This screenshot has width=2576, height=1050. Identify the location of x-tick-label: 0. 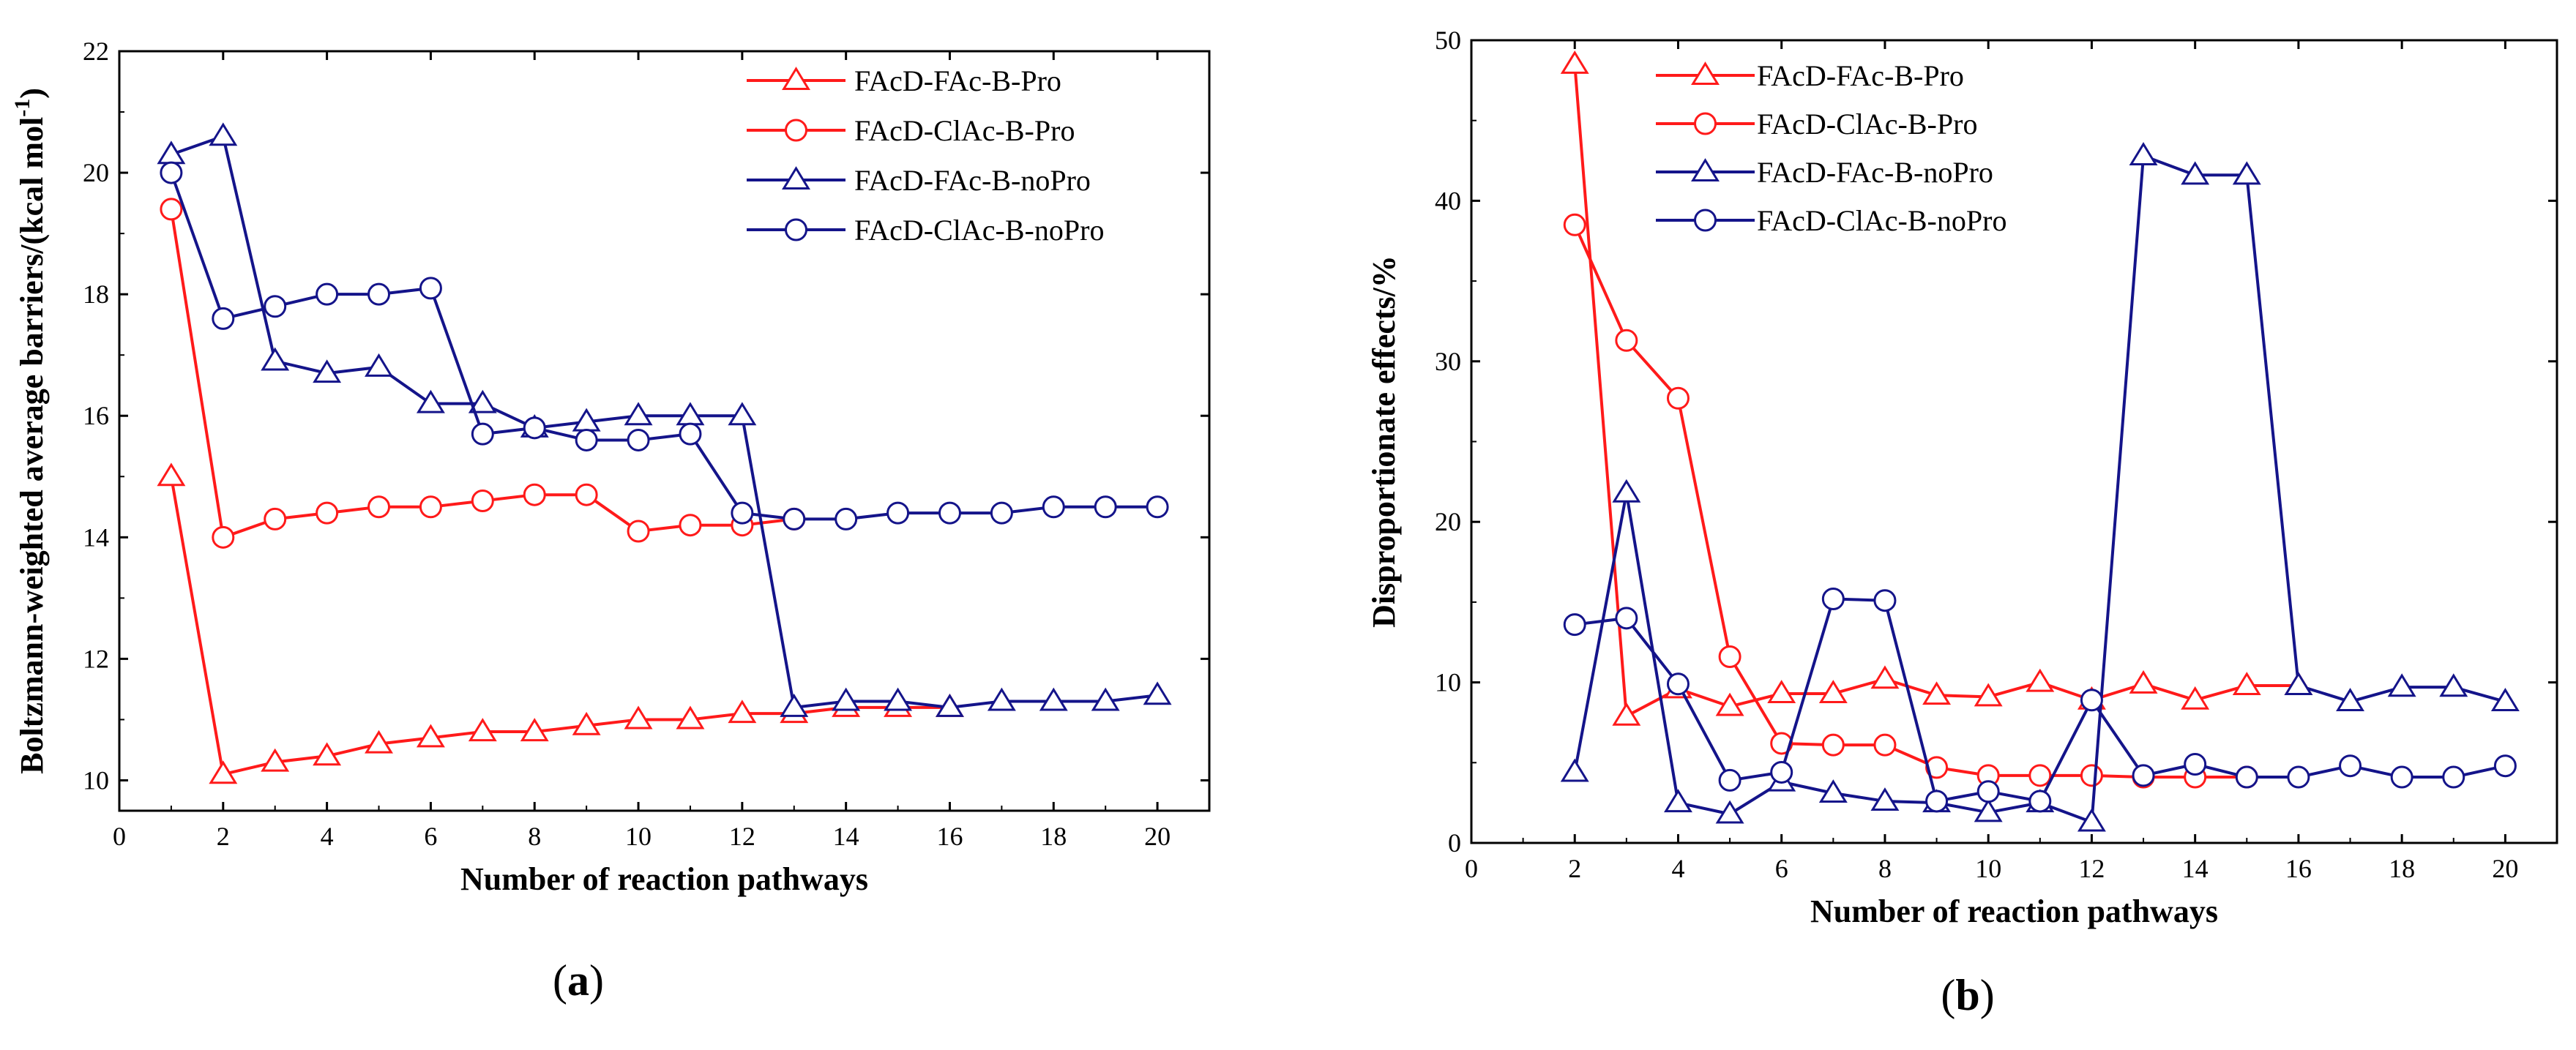
(119, 836).